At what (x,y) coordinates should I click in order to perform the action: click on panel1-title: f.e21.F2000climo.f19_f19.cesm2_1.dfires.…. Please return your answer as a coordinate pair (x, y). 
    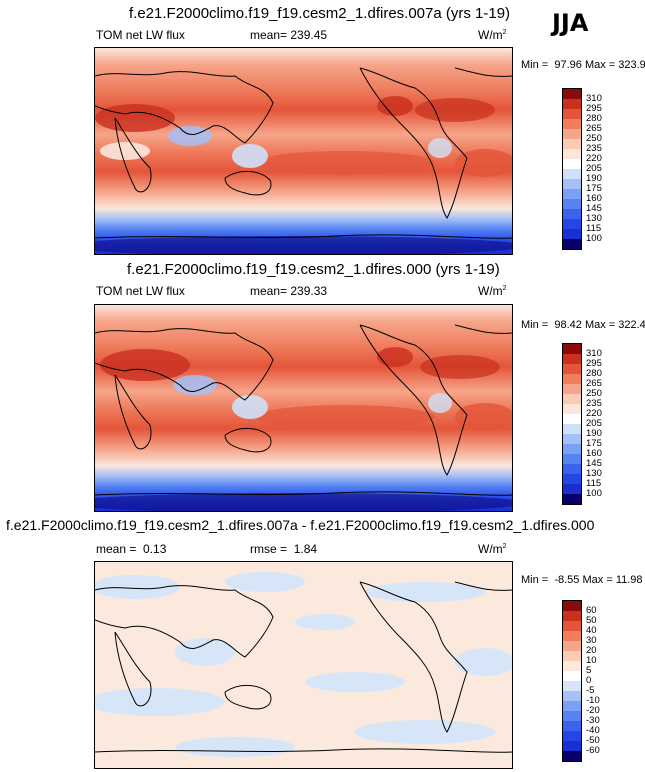
    Looking at the image, I should click on (320, 13).